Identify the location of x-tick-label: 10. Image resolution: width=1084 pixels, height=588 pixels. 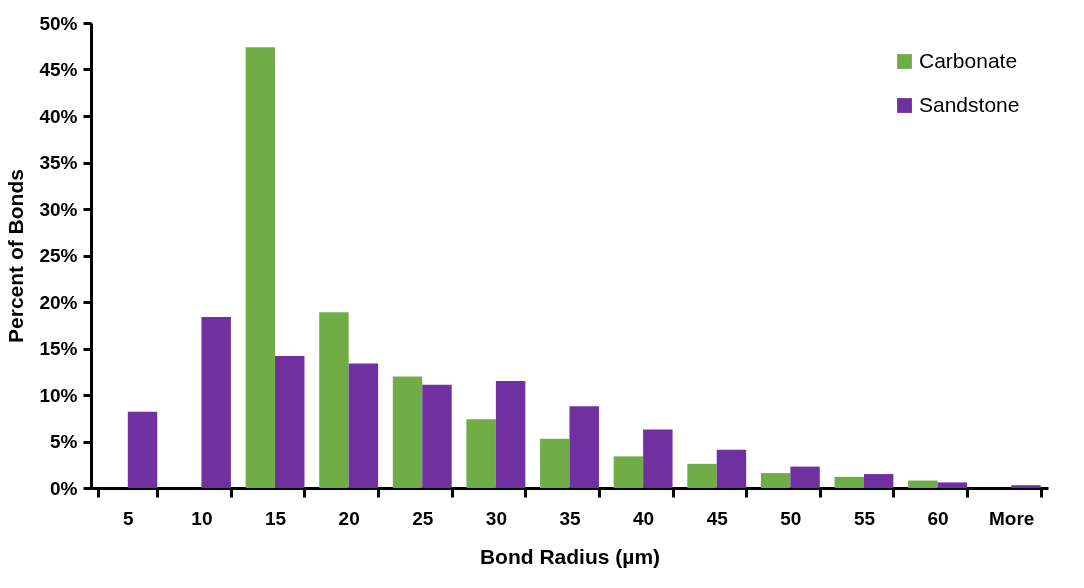
(202, 518).